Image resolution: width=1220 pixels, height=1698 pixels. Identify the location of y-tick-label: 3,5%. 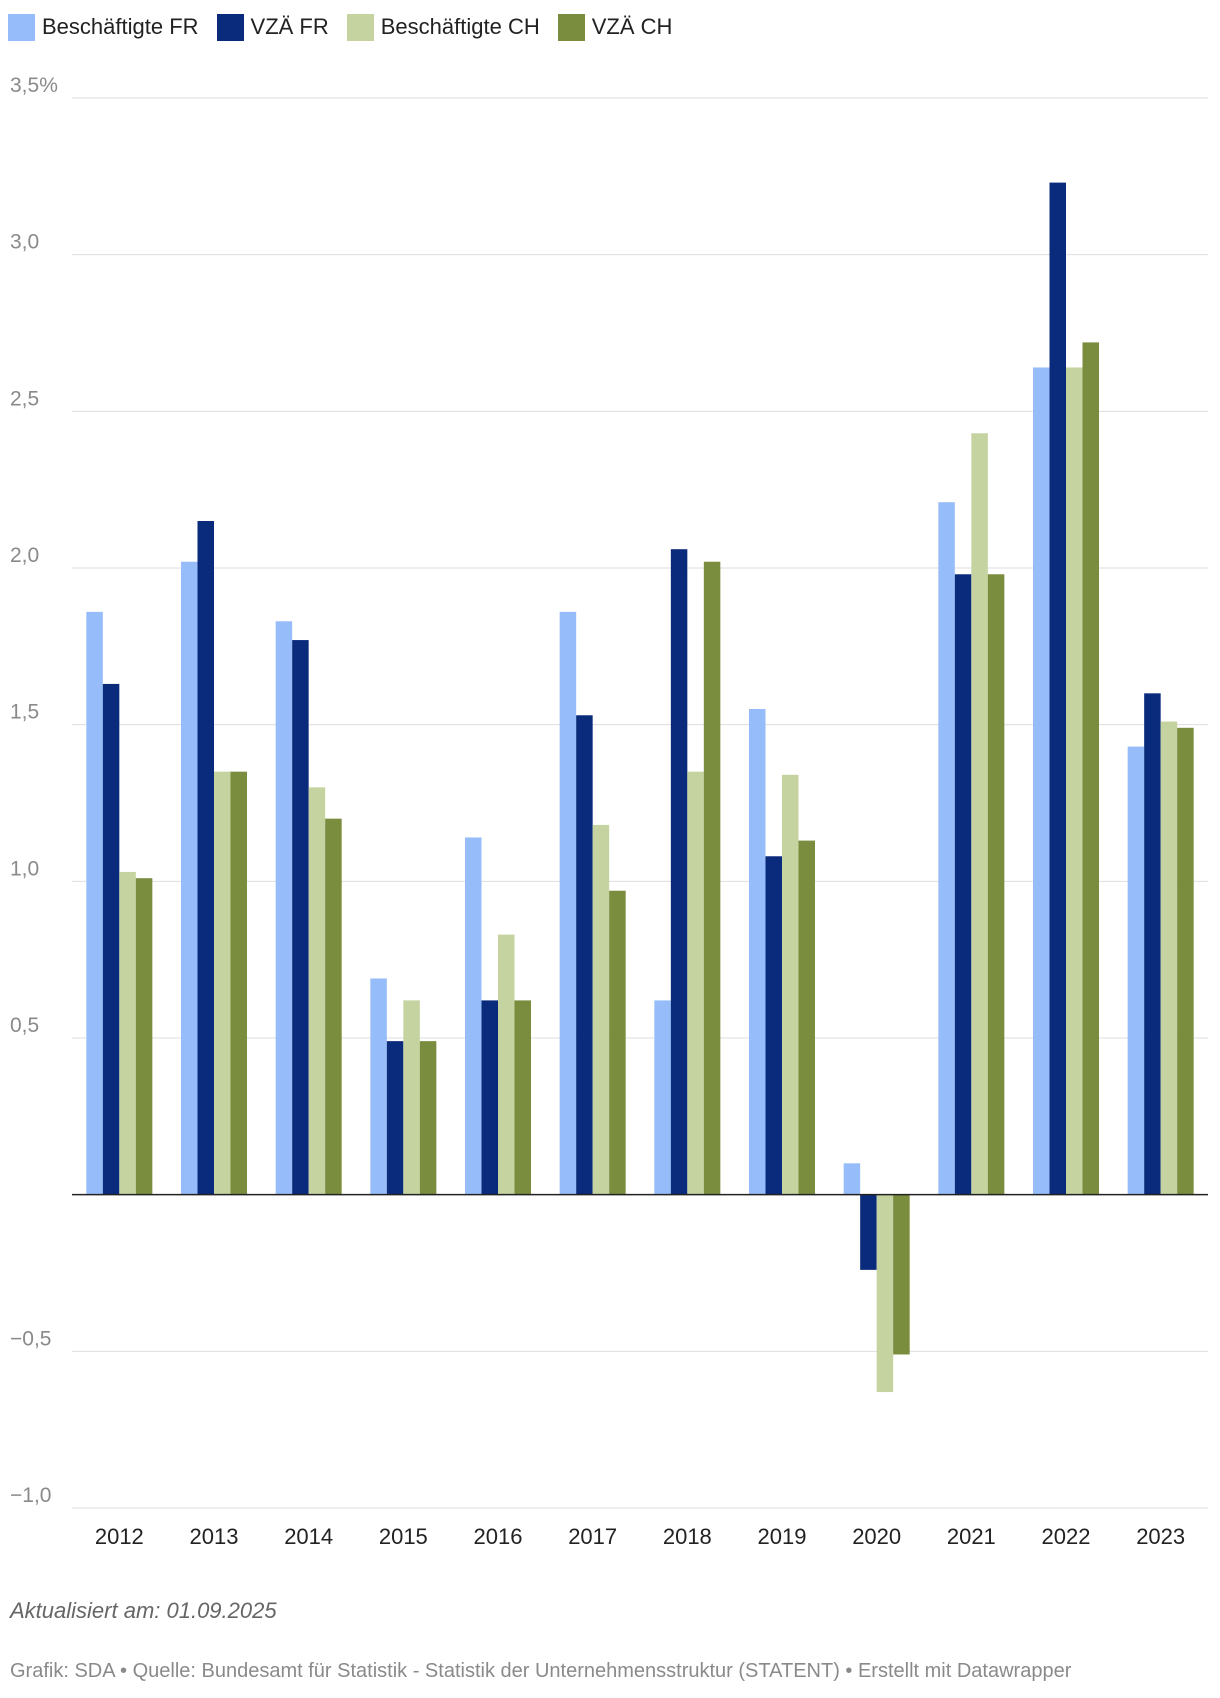
(34, 85).